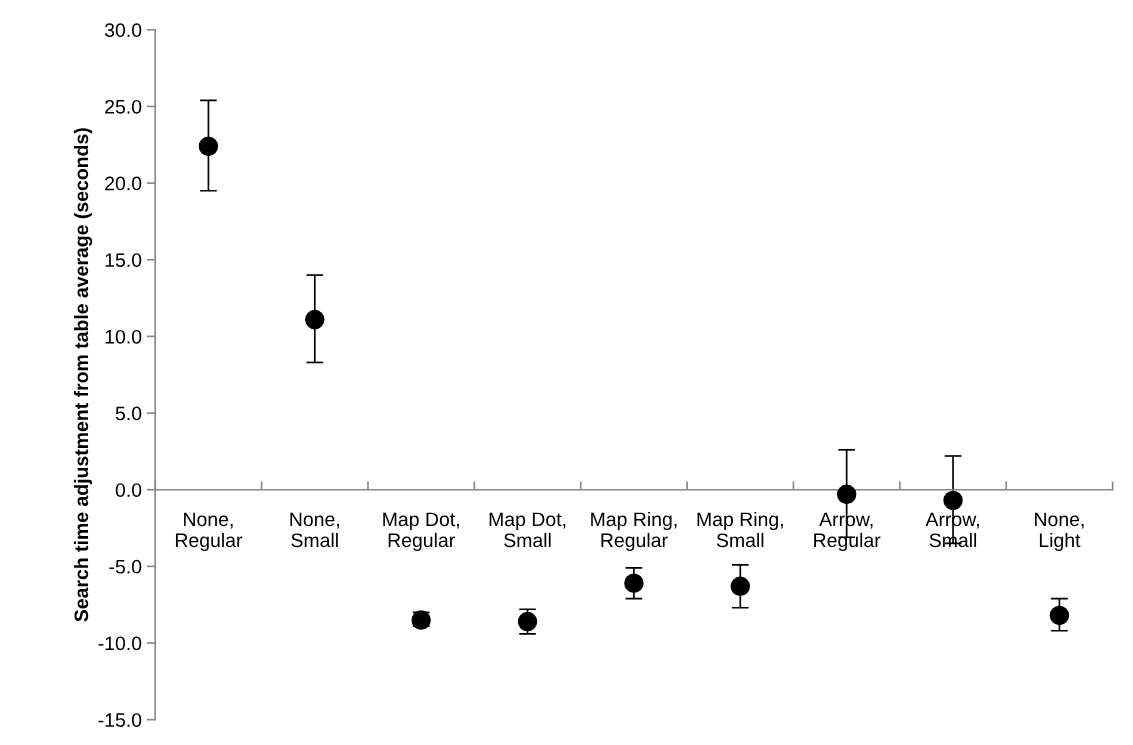 The height and width of the screenshot is (745, 1133). Describe the element at coordinates (421, 532) in the screenshot. I see `x-tick-label: Map Dot, Regular` at that location.